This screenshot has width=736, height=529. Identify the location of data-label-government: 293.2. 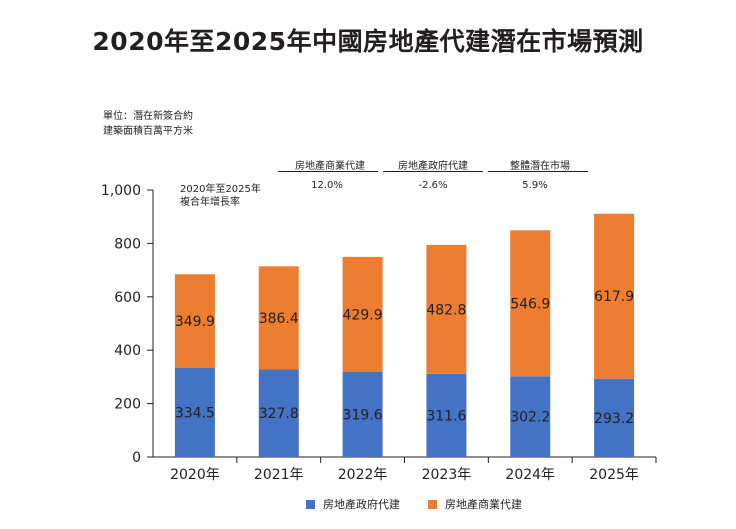
(614, 419).